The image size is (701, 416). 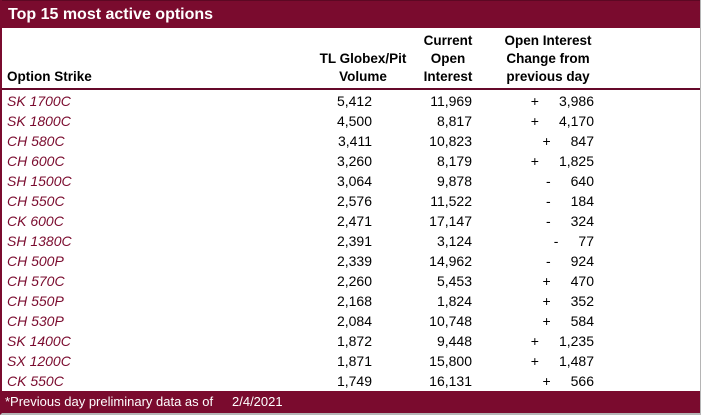 I want to click on change-value: 1,235, so click(x=576, y=341).